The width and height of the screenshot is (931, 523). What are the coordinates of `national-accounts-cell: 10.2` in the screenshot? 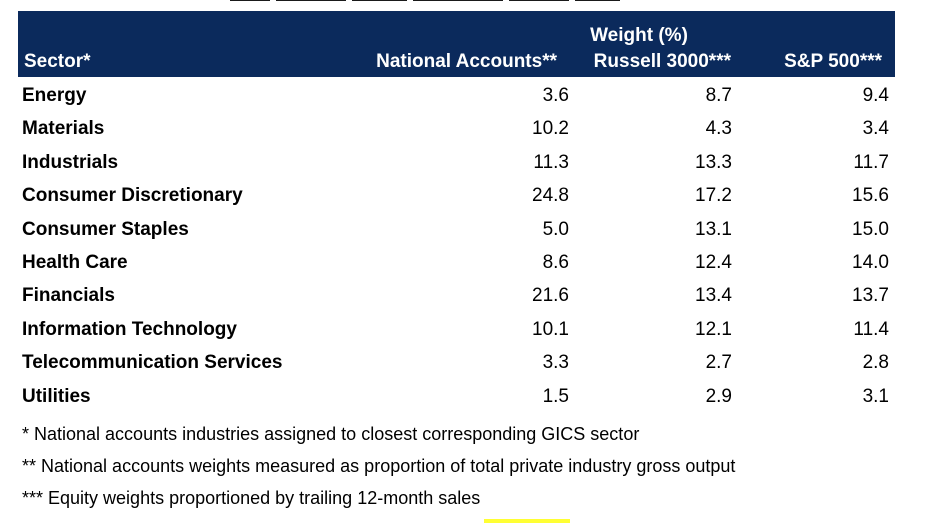 It's located at (550, 129).